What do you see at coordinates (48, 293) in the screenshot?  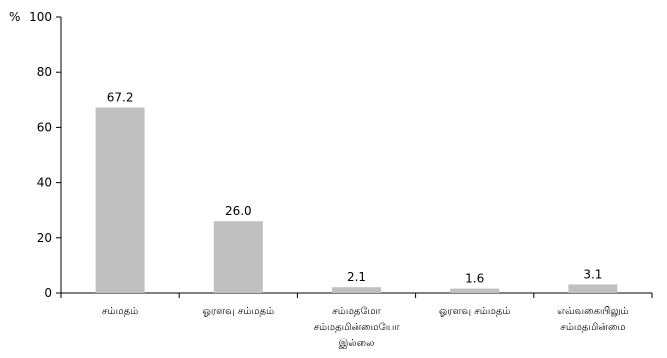 I see `y-tick-label: 0` at bounding box center [48, 293].